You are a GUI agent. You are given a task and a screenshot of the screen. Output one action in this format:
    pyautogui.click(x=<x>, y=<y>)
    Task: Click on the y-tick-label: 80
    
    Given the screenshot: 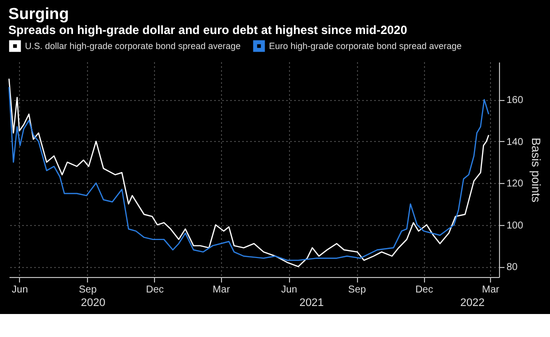 What is the action you would take?
    pyautogui.click(x=512, y=268)
    